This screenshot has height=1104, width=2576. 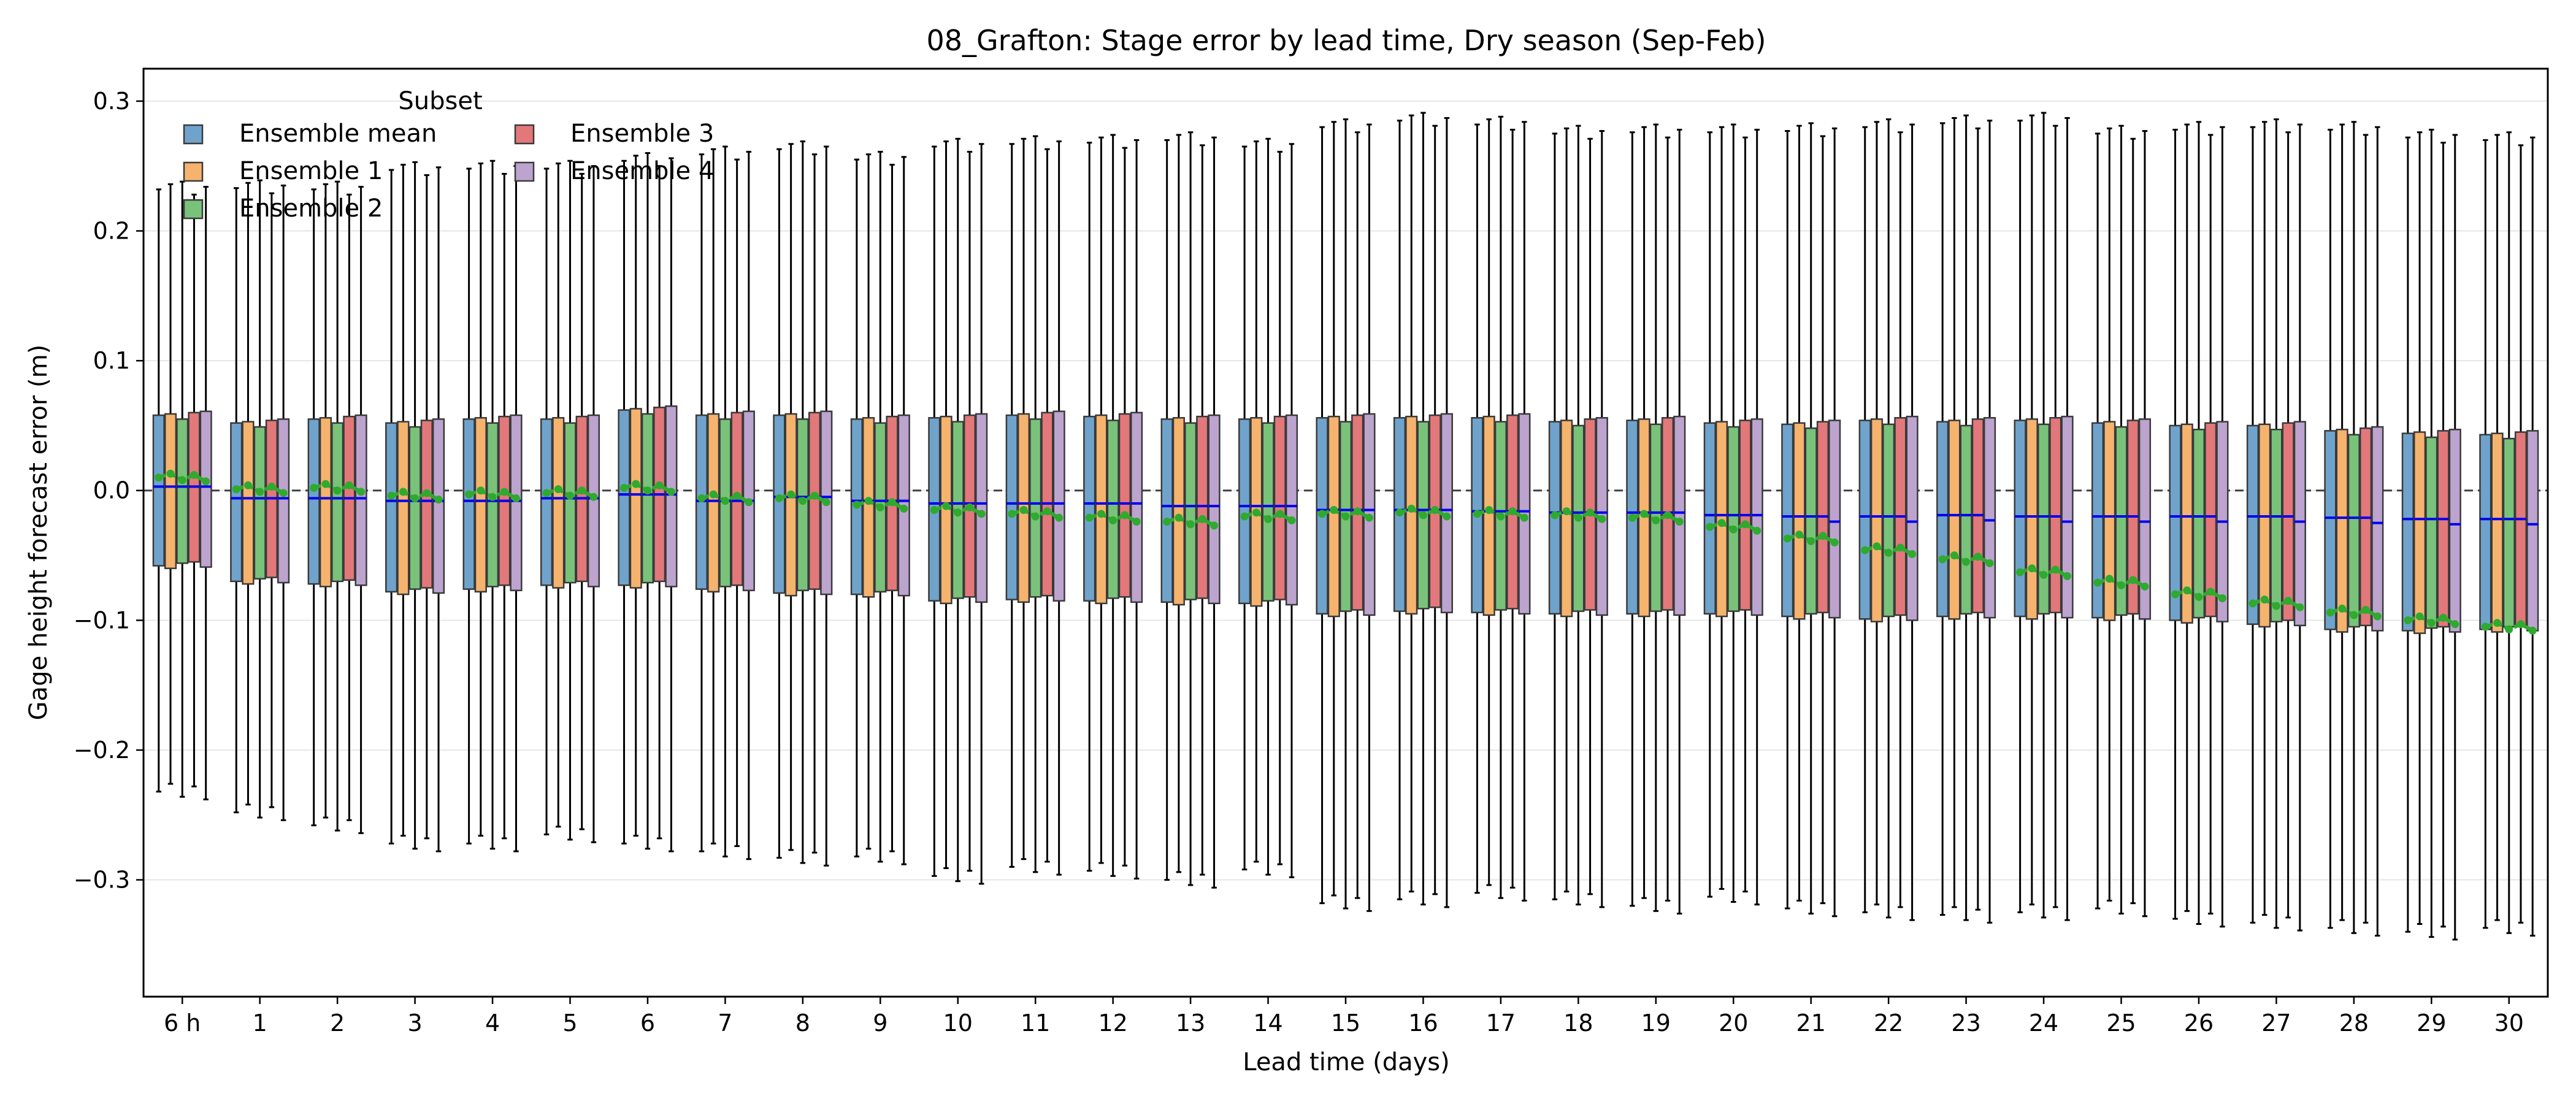 I want to click on y-axis-label: Gage height forecast error (m), so click(x=39, y=533).